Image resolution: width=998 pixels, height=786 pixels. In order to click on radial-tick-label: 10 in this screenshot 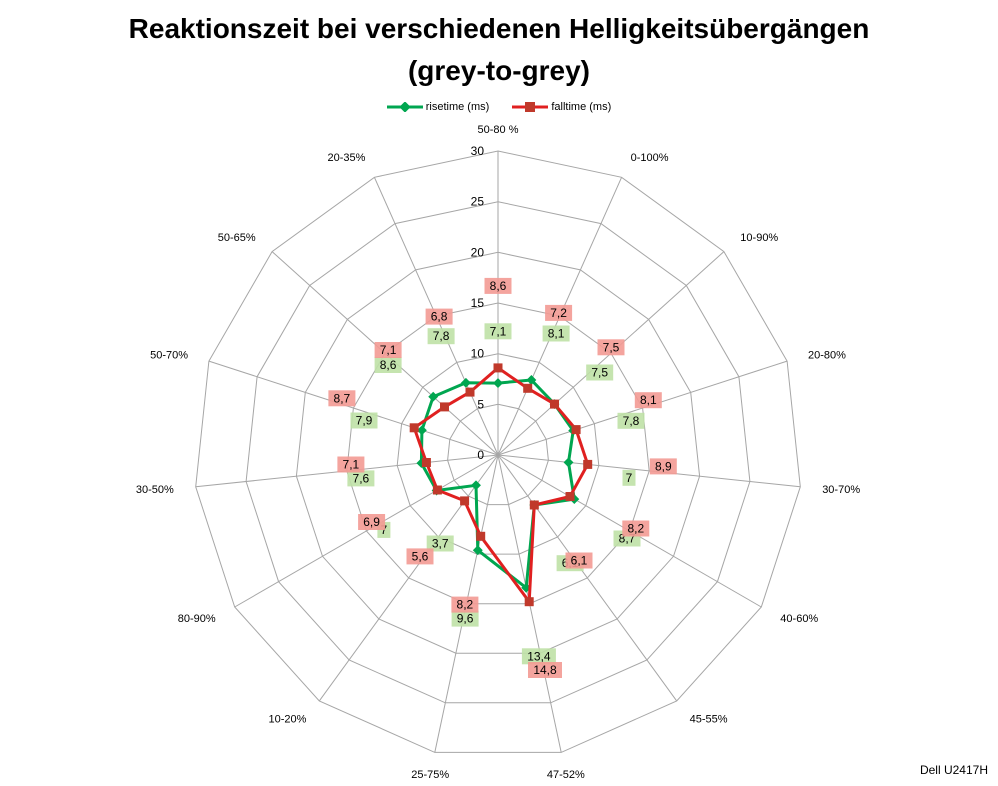, I will do `click(478, 354)`.